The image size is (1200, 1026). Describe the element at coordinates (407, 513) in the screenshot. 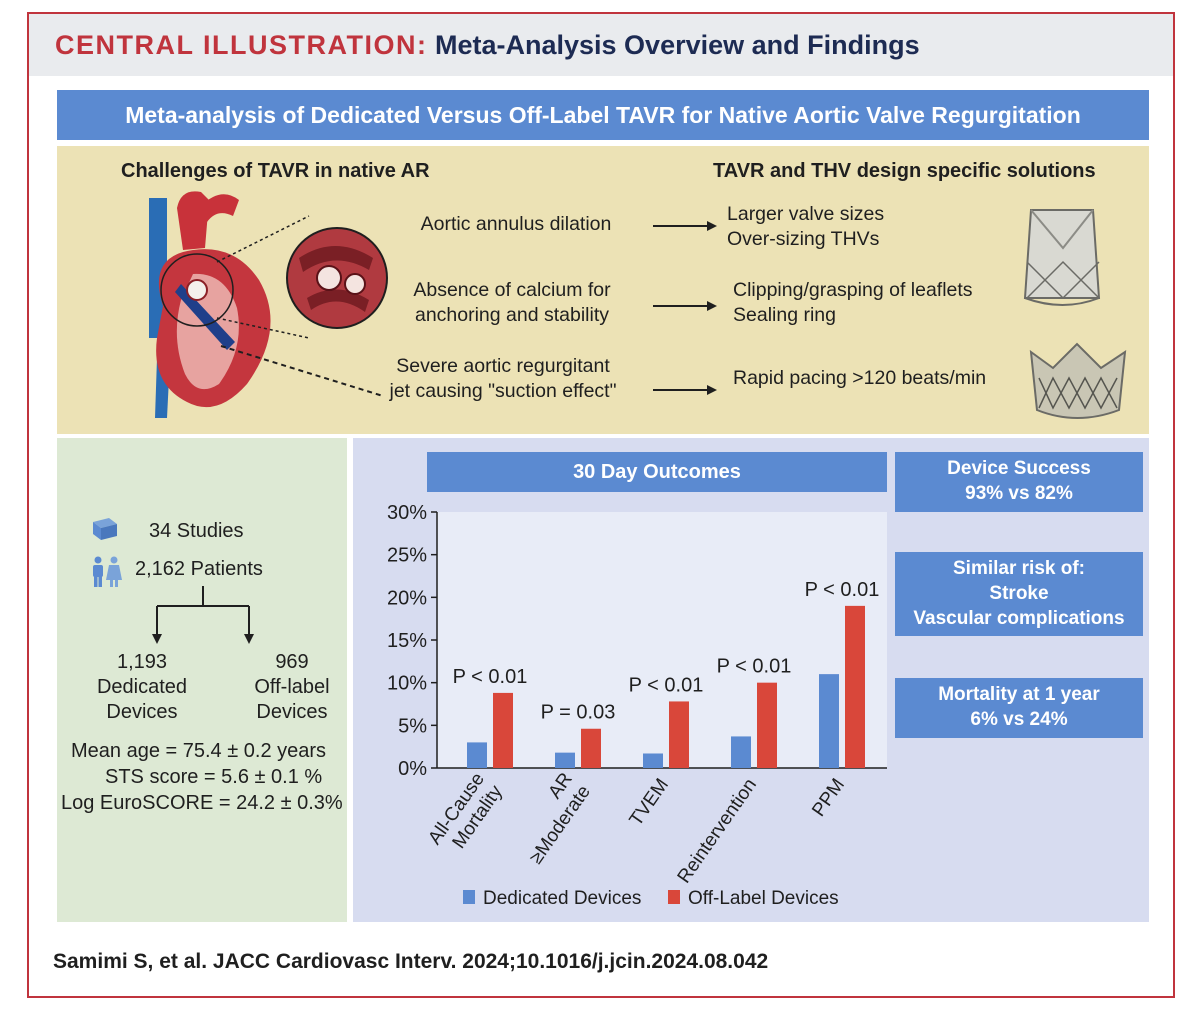

I see `y-tick-label: 30%` at that location.